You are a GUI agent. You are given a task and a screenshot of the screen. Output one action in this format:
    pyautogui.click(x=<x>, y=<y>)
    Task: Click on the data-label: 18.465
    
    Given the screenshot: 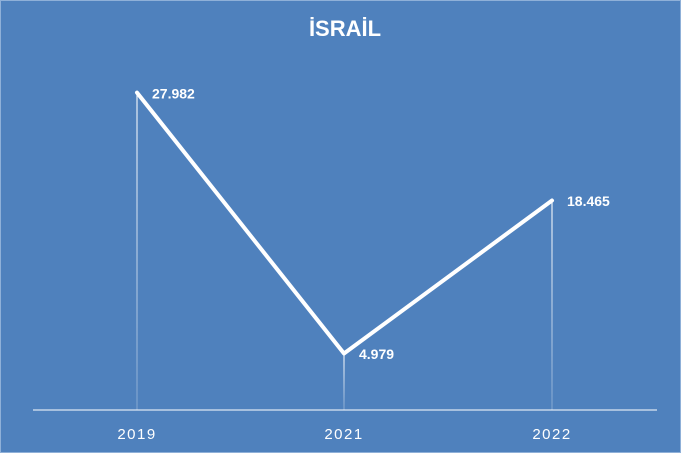 What is the action you would take?
    pyautogui.click(x=588, y=201)
    